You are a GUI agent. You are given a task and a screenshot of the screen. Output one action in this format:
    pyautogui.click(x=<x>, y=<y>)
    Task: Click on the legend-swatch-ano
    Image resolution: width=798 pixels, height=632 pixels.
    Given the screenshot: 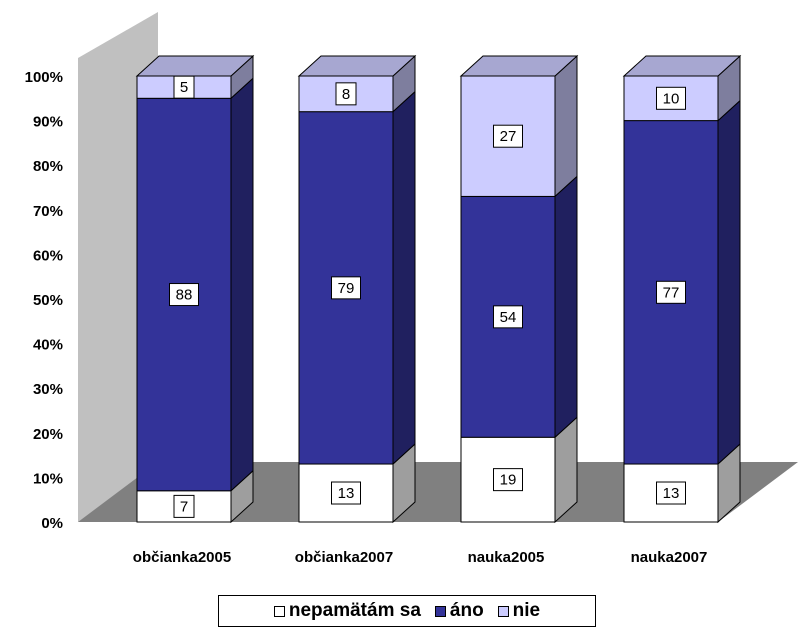 What is the action you would take?
    pyautogui.click(x=440, y=611)
    